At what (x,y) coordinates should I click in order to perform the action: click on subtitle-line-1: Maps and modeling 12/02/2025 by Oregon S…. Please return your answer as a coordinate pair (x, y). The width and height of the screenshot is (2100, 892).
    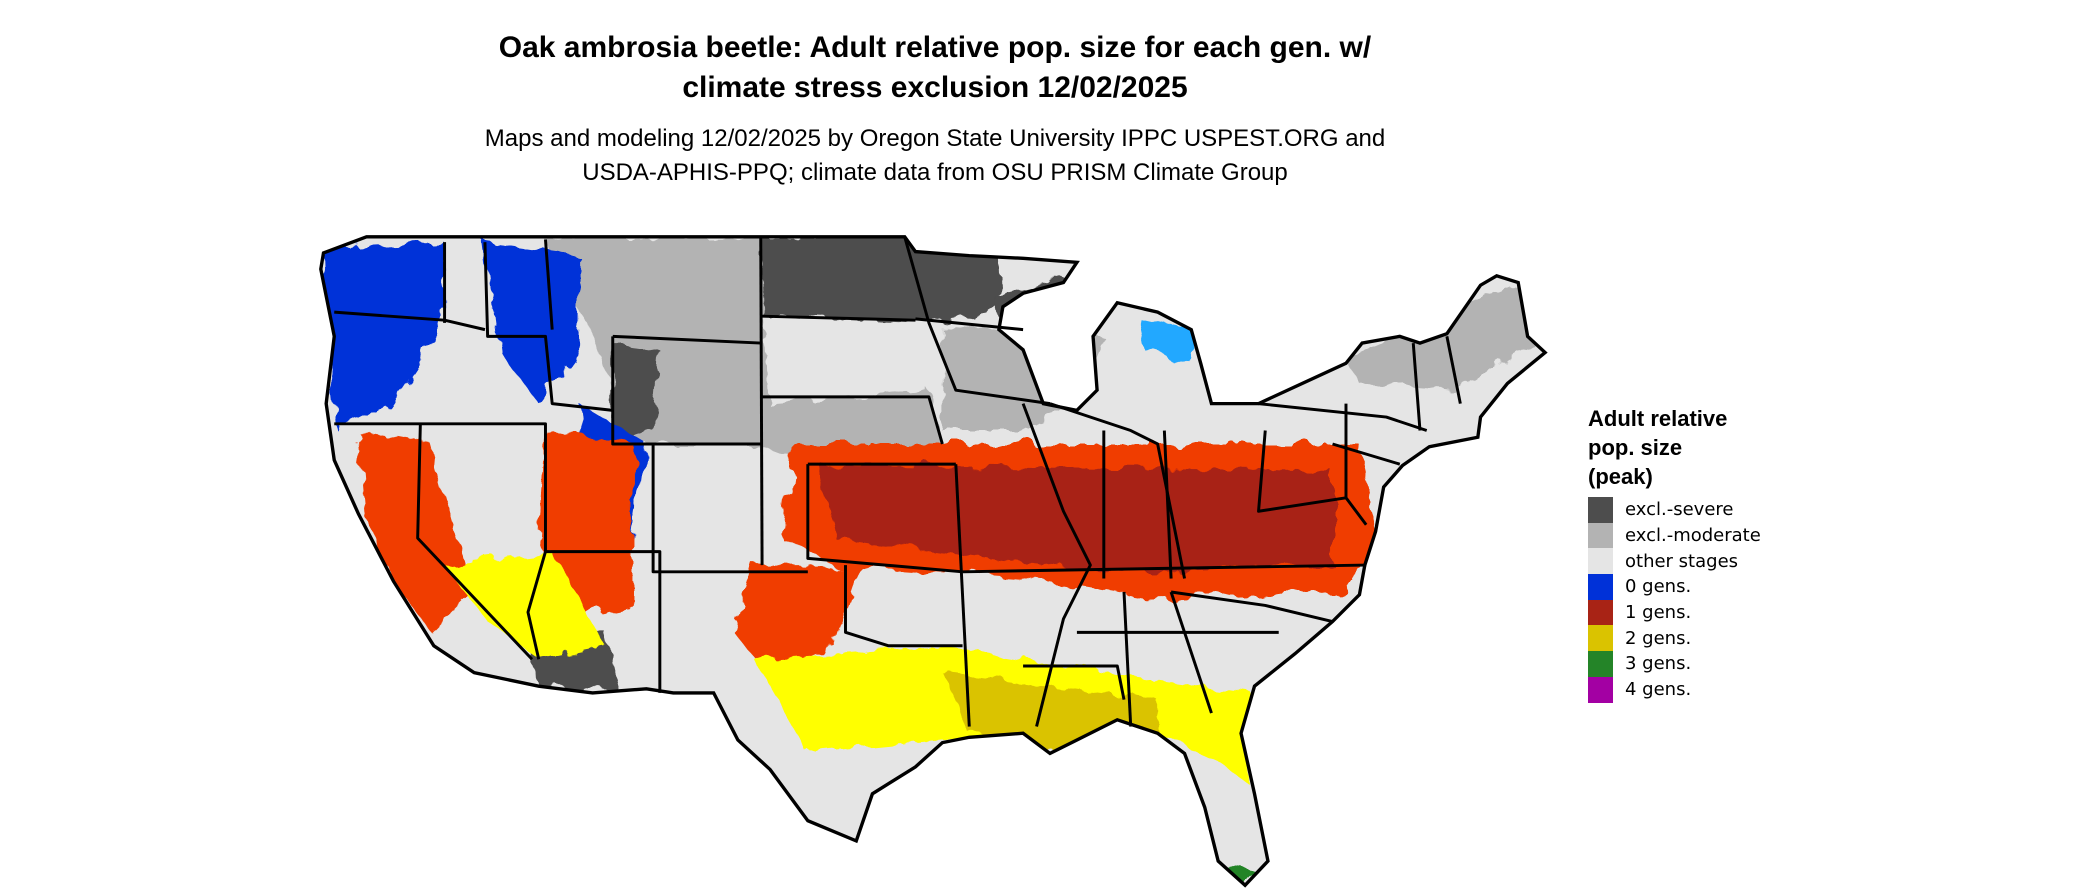
    Looking at the image, I should click on (935, 138).